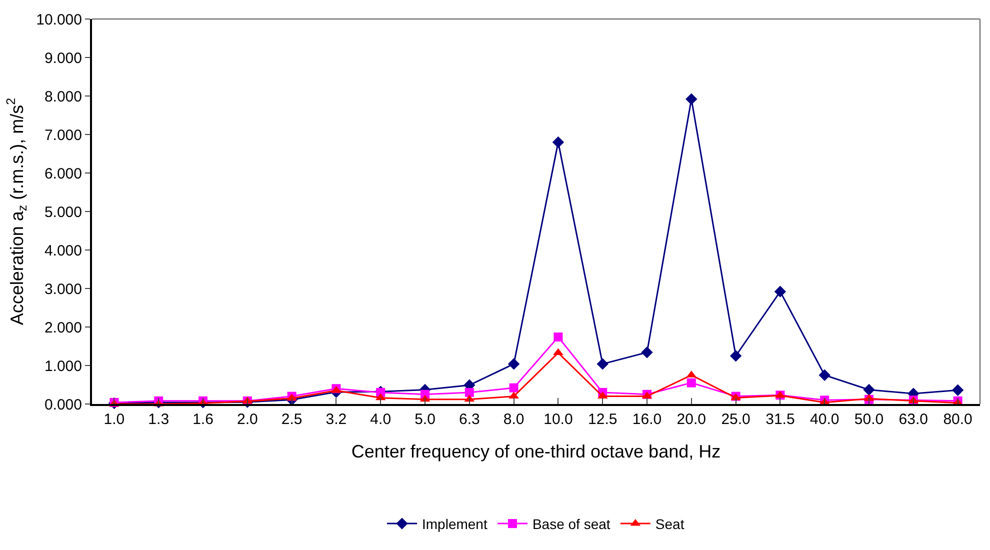 The image size is (990, 550). I want to click on x-tick-label: 63.0, so click(913, 419).